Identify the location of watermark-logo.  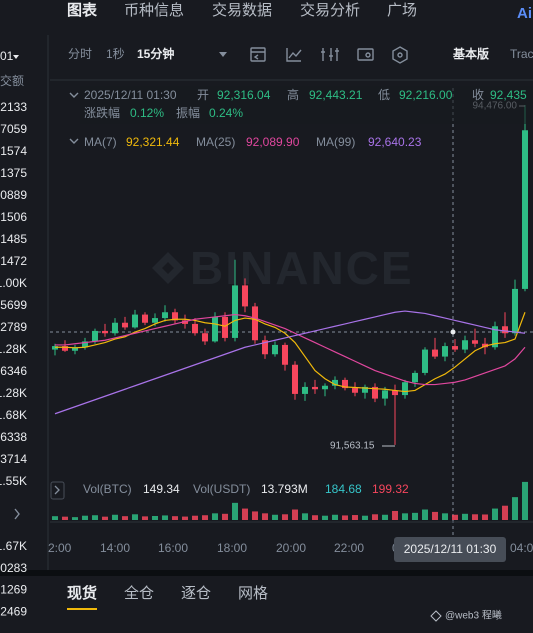
(168, 268).